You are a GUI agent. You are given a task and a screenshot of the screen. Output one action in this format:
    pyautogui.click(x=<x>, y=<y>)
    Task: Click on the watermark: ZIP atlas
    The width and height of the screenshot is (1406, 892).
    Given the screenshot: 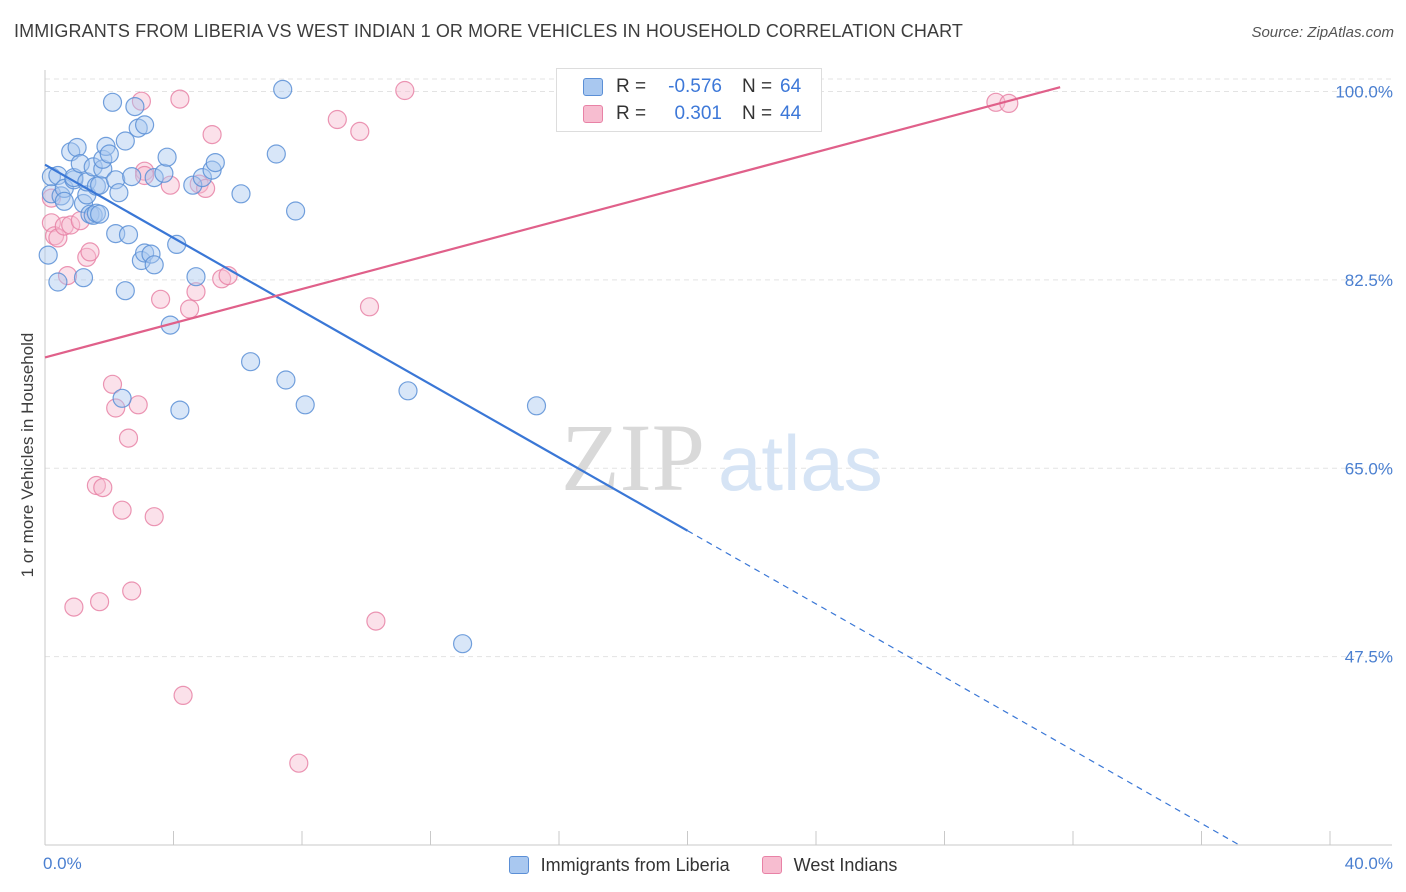 What is the action you would take?
    pyautogui.click(x=722, y=457)
    